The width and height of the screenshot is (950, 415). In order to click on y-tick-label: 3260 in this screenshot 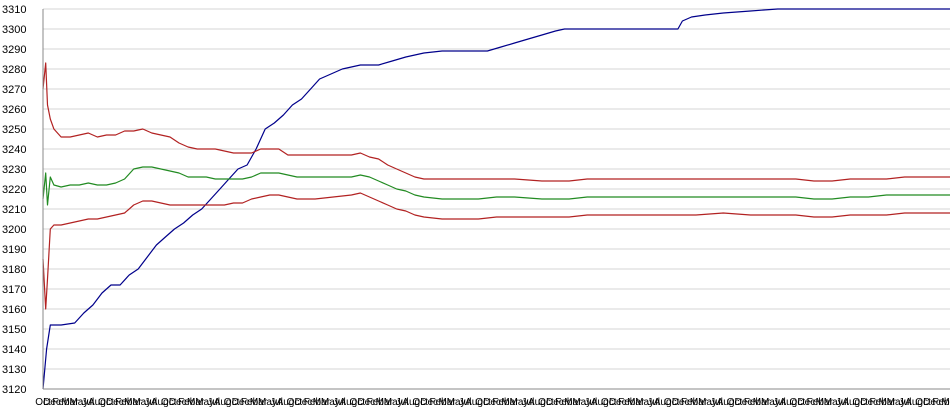, I will do `click(14, 110)`.